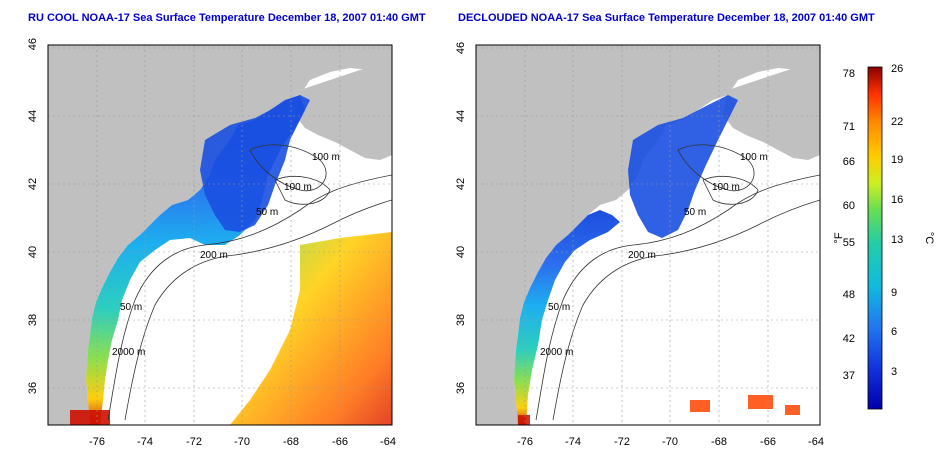  Describe the element at coordinates (683, 166) in the screenshot. I see `sst-gulf-of-maine-right` at that location.